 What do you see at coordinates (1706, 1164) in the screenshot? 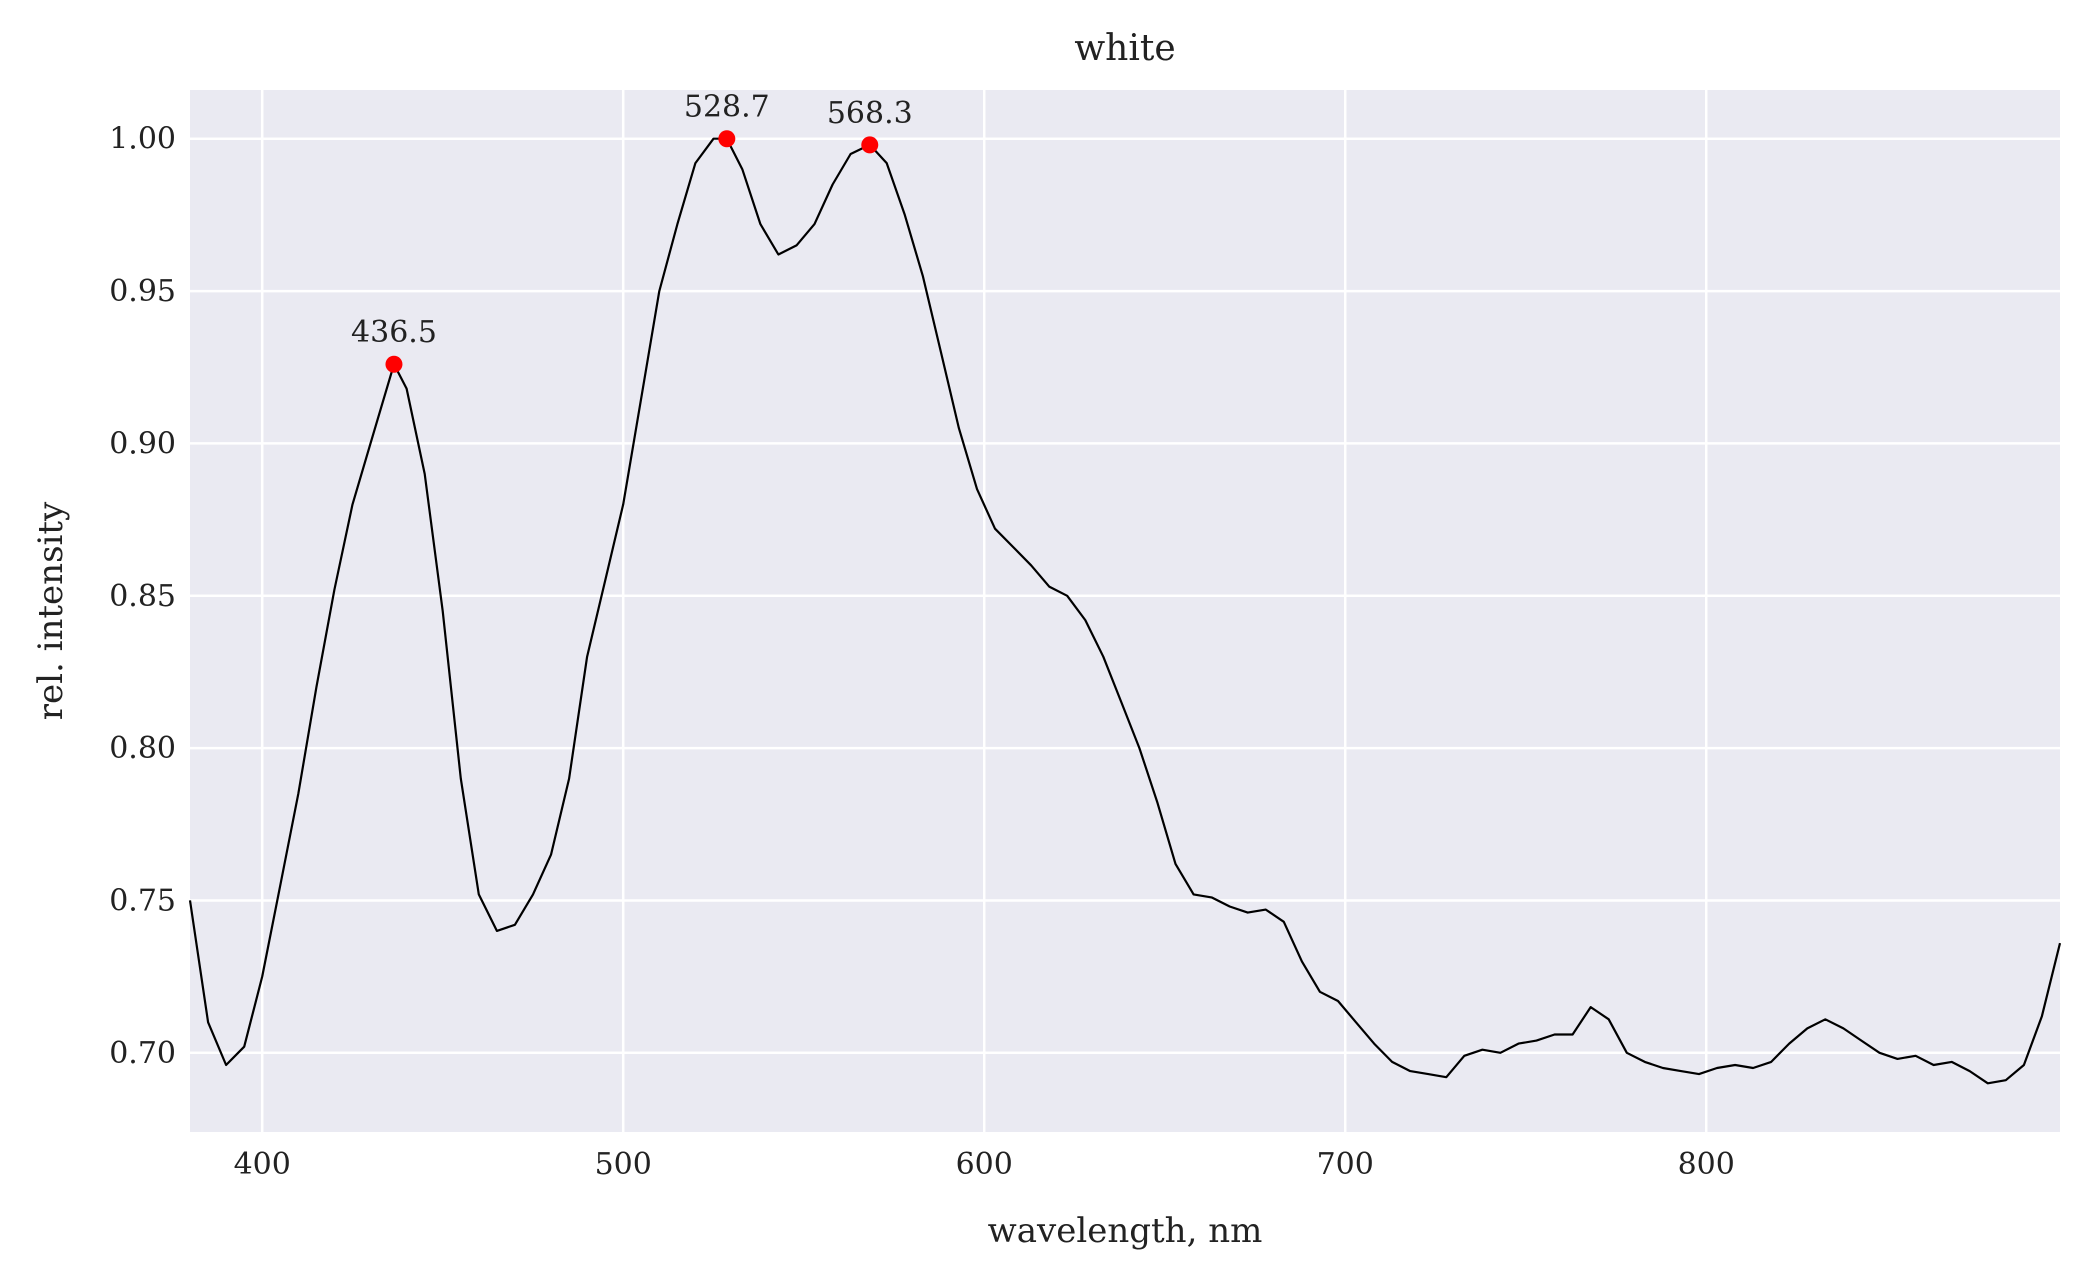
I see `x-tick-label: 800` at bounding box center [1706, 1164].